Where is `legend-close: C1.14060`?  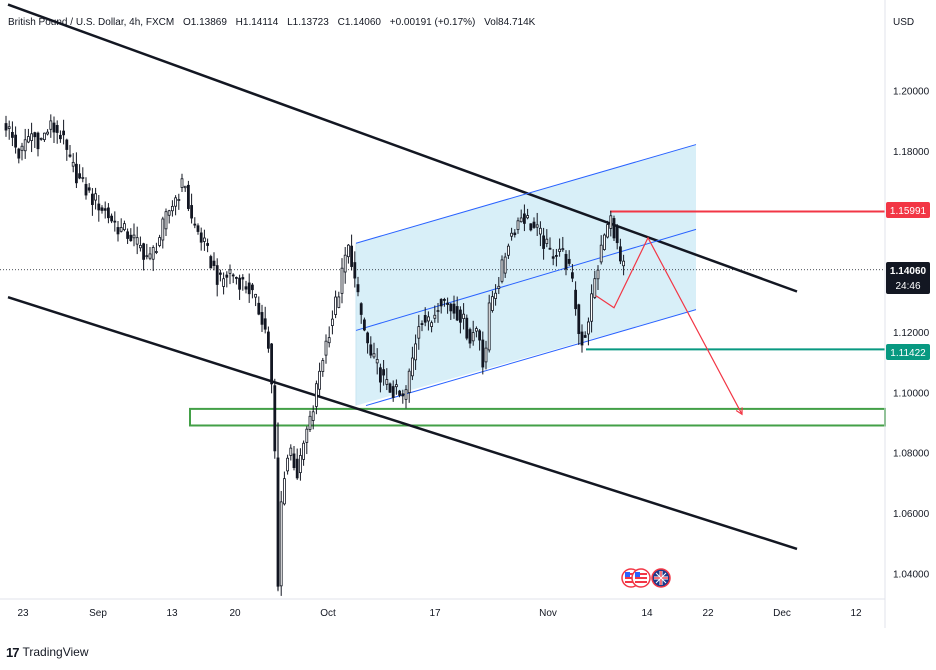 legend-close: C1.14060 is located at coordinates (360, 22).